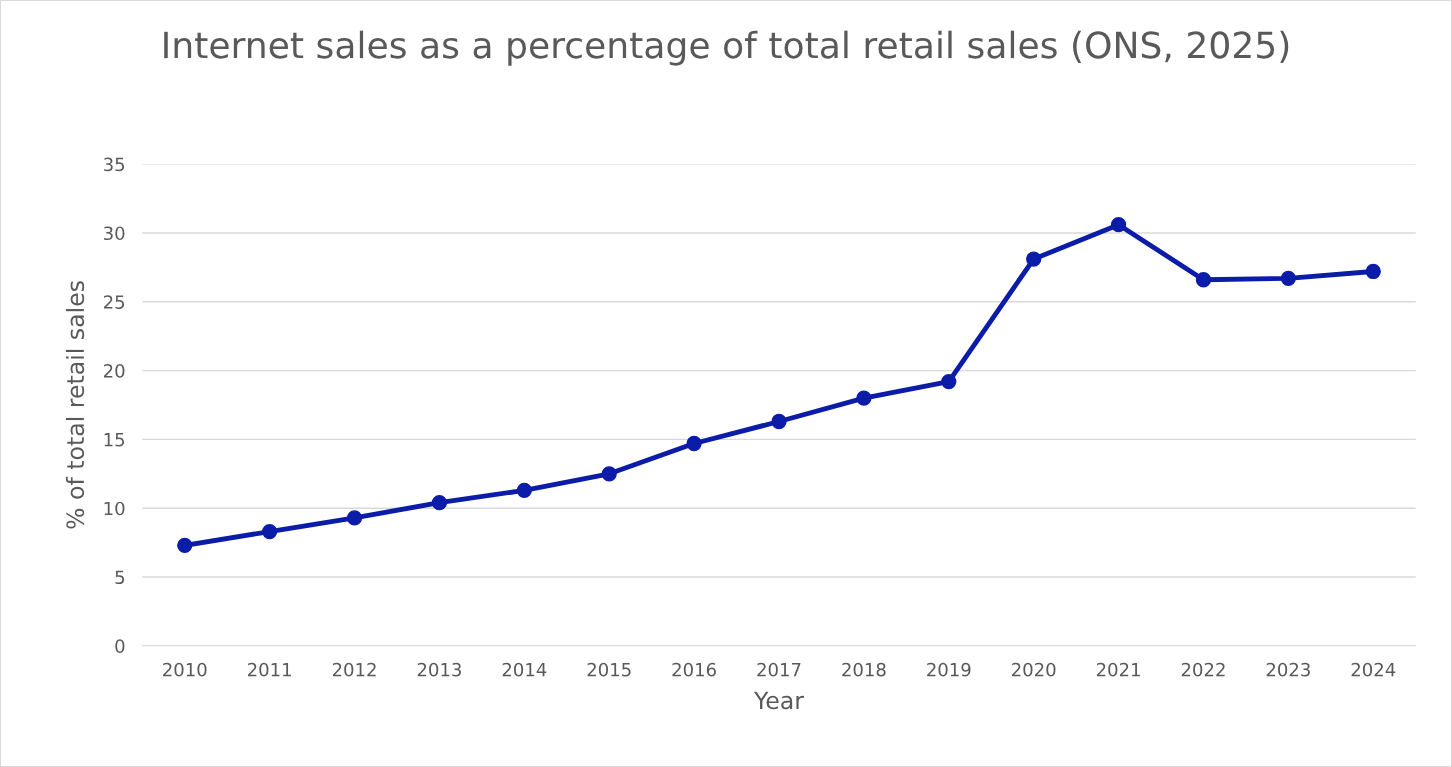  What do you see at coordinates (1034, 669) in the screenshot?
I see `x-tick-label: 2020` at bounding box center [1034, 669].